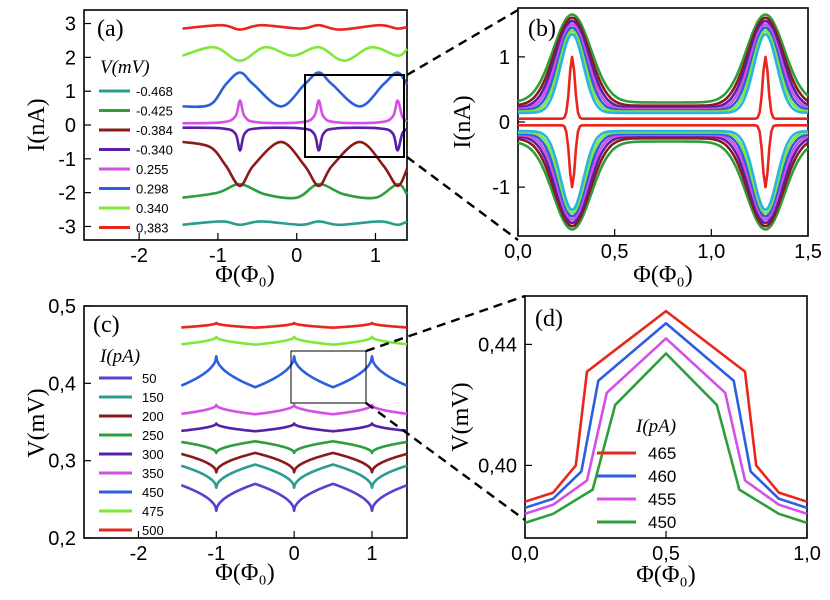 Image resolution: width=830 pixels, height=600 pixels. Describe the element at coordinates (296, 256) in the screenshot. I see `xtick-label: 0` at that location.